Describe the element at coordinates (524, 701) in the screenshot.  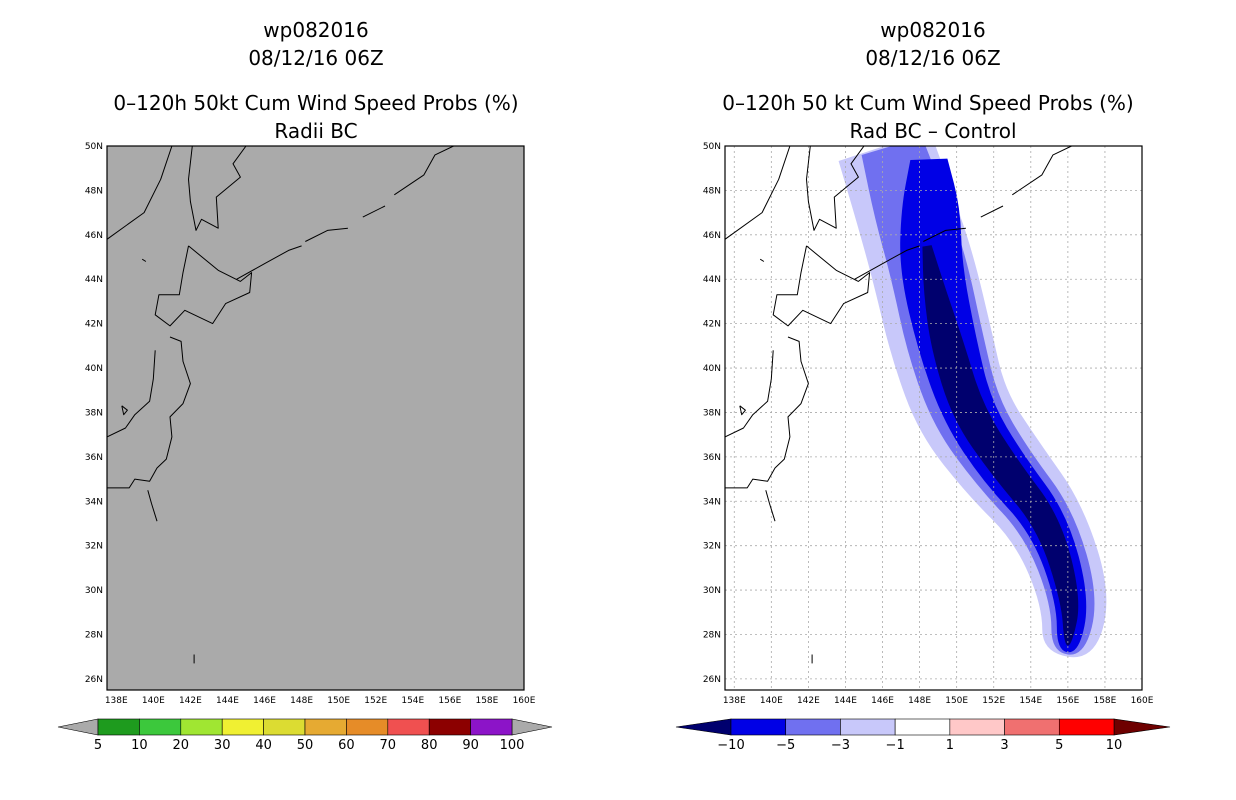
I see `x-tick-label: 160E` at that location.